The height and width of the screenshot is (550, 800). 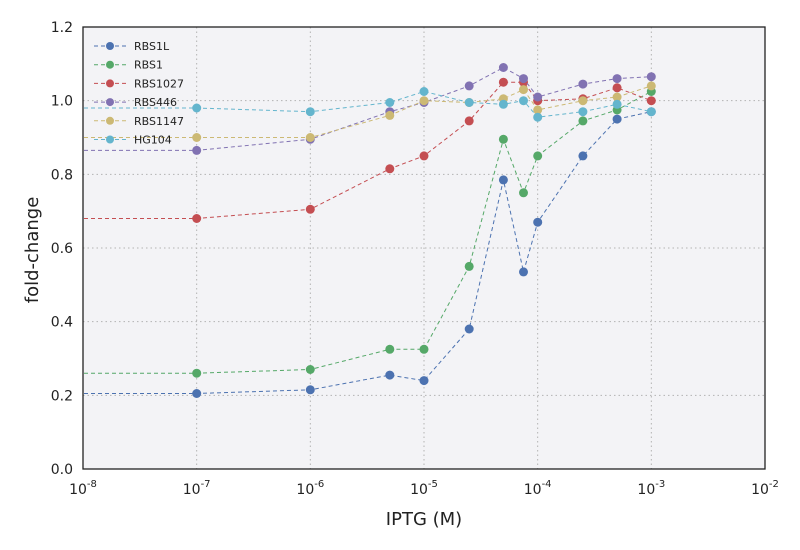 What do you see at coordinates (538, 488) in the screenshot?
I see `x-tick-label: 10⁻⁴` at bounding box center [538, 488].